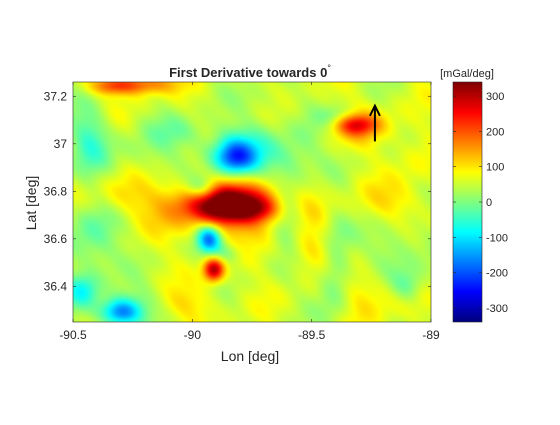  I want to click on x-axis-label: Lon [deg], so click(250, 356).